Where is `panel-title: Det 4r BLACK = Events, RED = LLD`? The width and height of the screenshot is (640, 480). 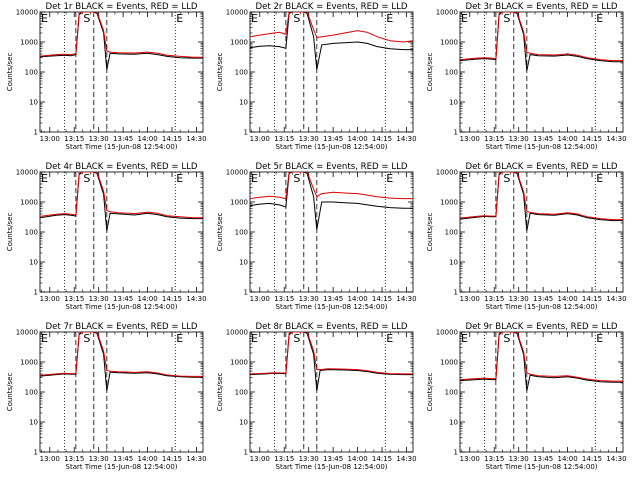 panel-title: Det 4r BLACK = Events, RED = LLD is located at coordinates (121, 167).